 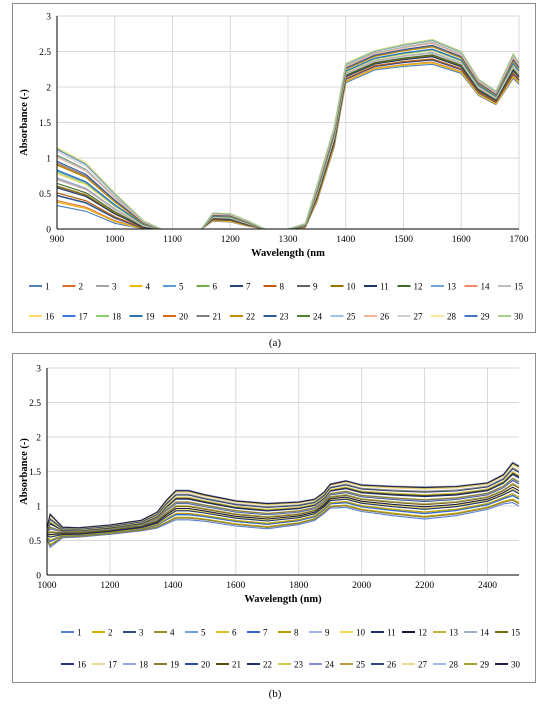 What do you see at coordinates (298, 586) in the screenshot?
I see `x-tick-label: 1800` at bounding box center [298, 586].